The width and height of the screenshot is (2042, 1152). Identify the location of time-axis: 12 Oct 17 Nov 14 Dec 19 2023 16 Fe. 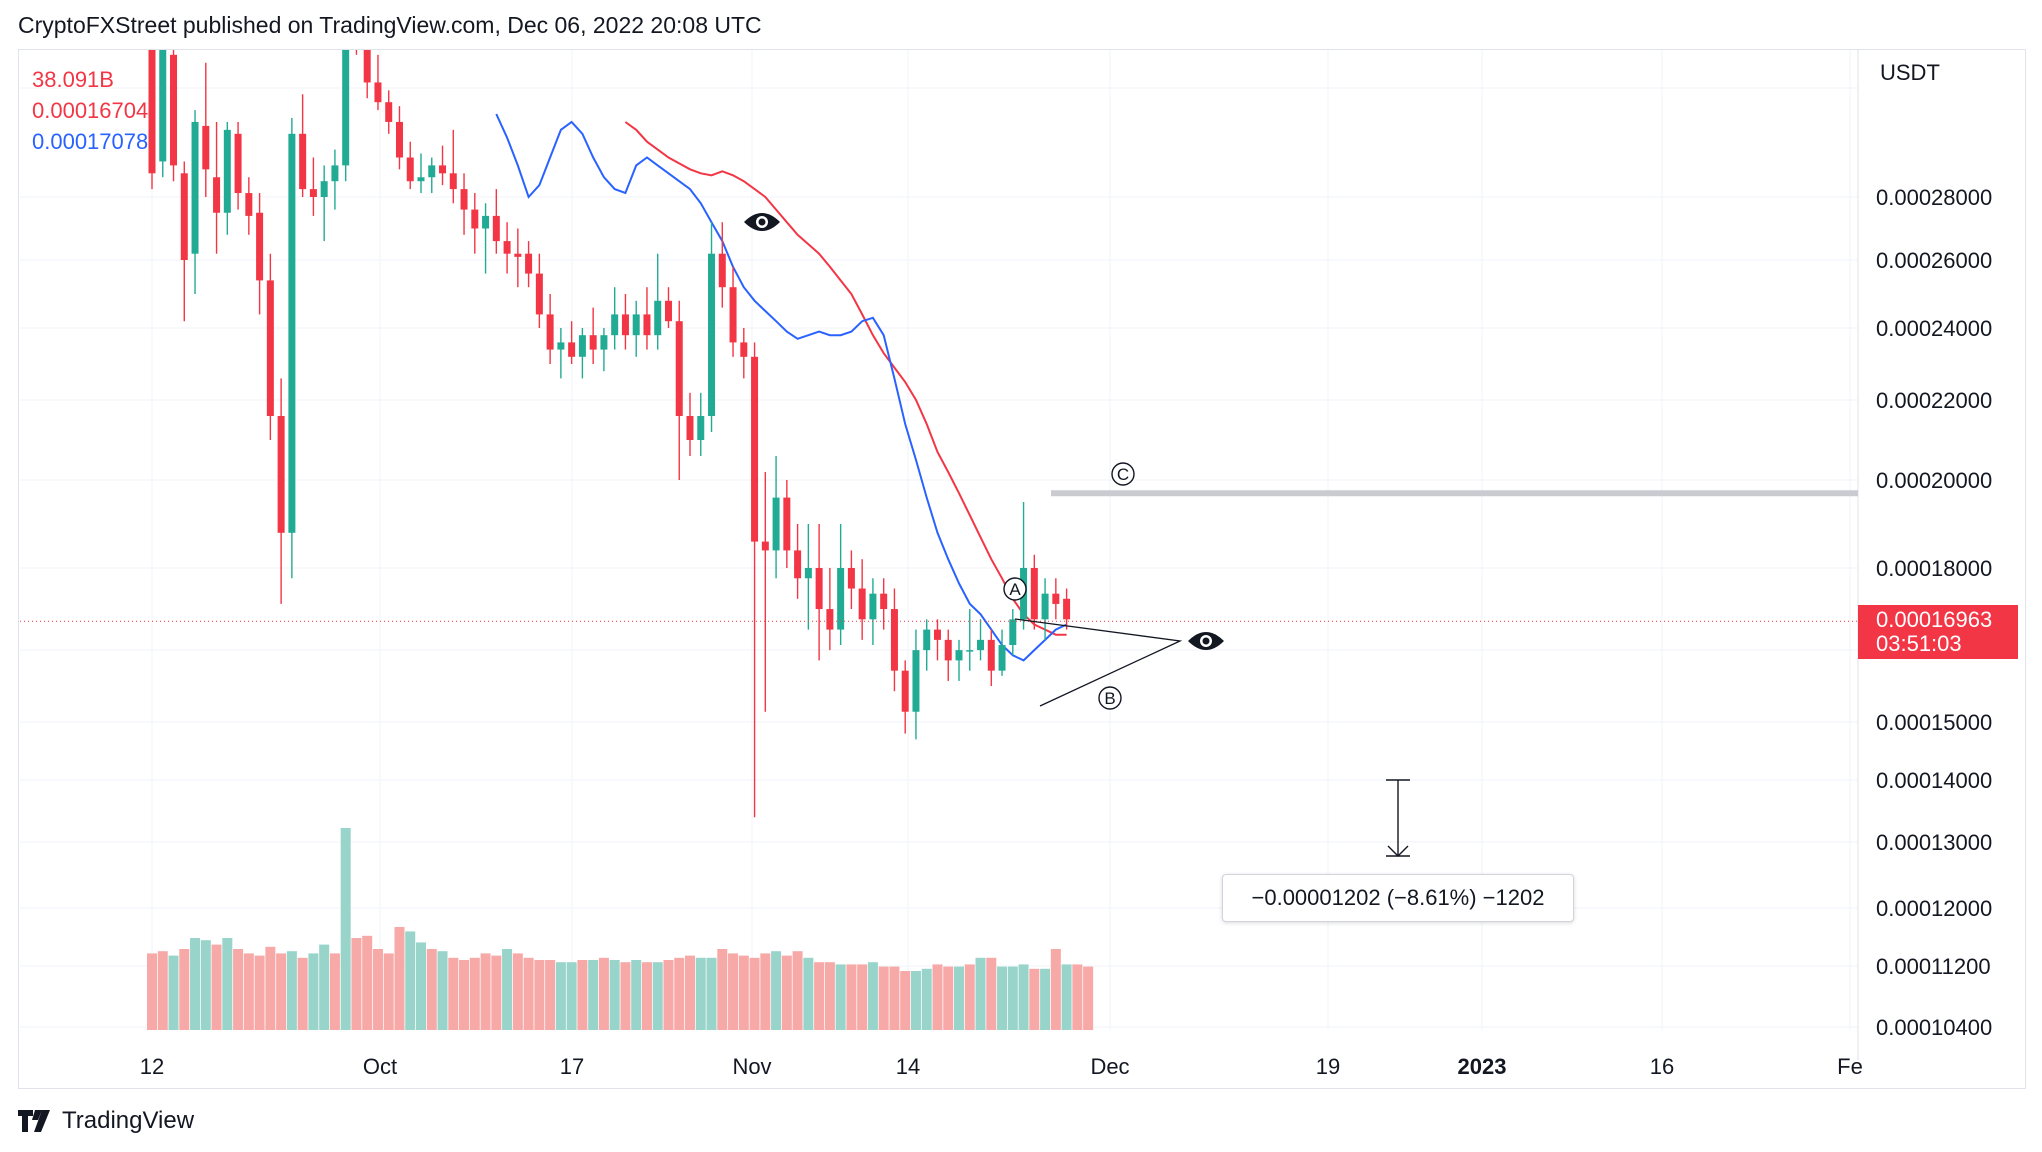
(1001, 1066).